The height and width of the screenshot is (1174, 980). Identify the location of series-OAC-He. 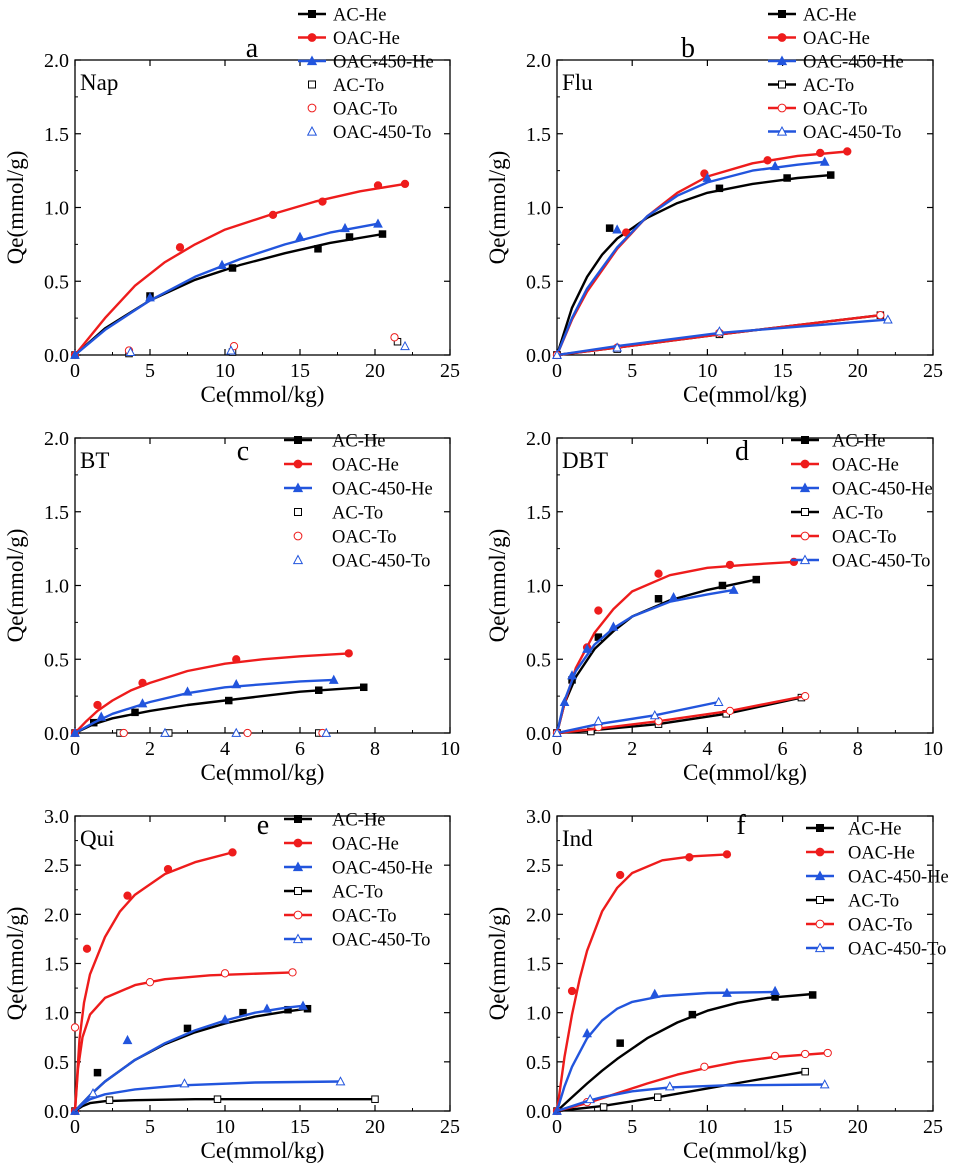
(240, 269).